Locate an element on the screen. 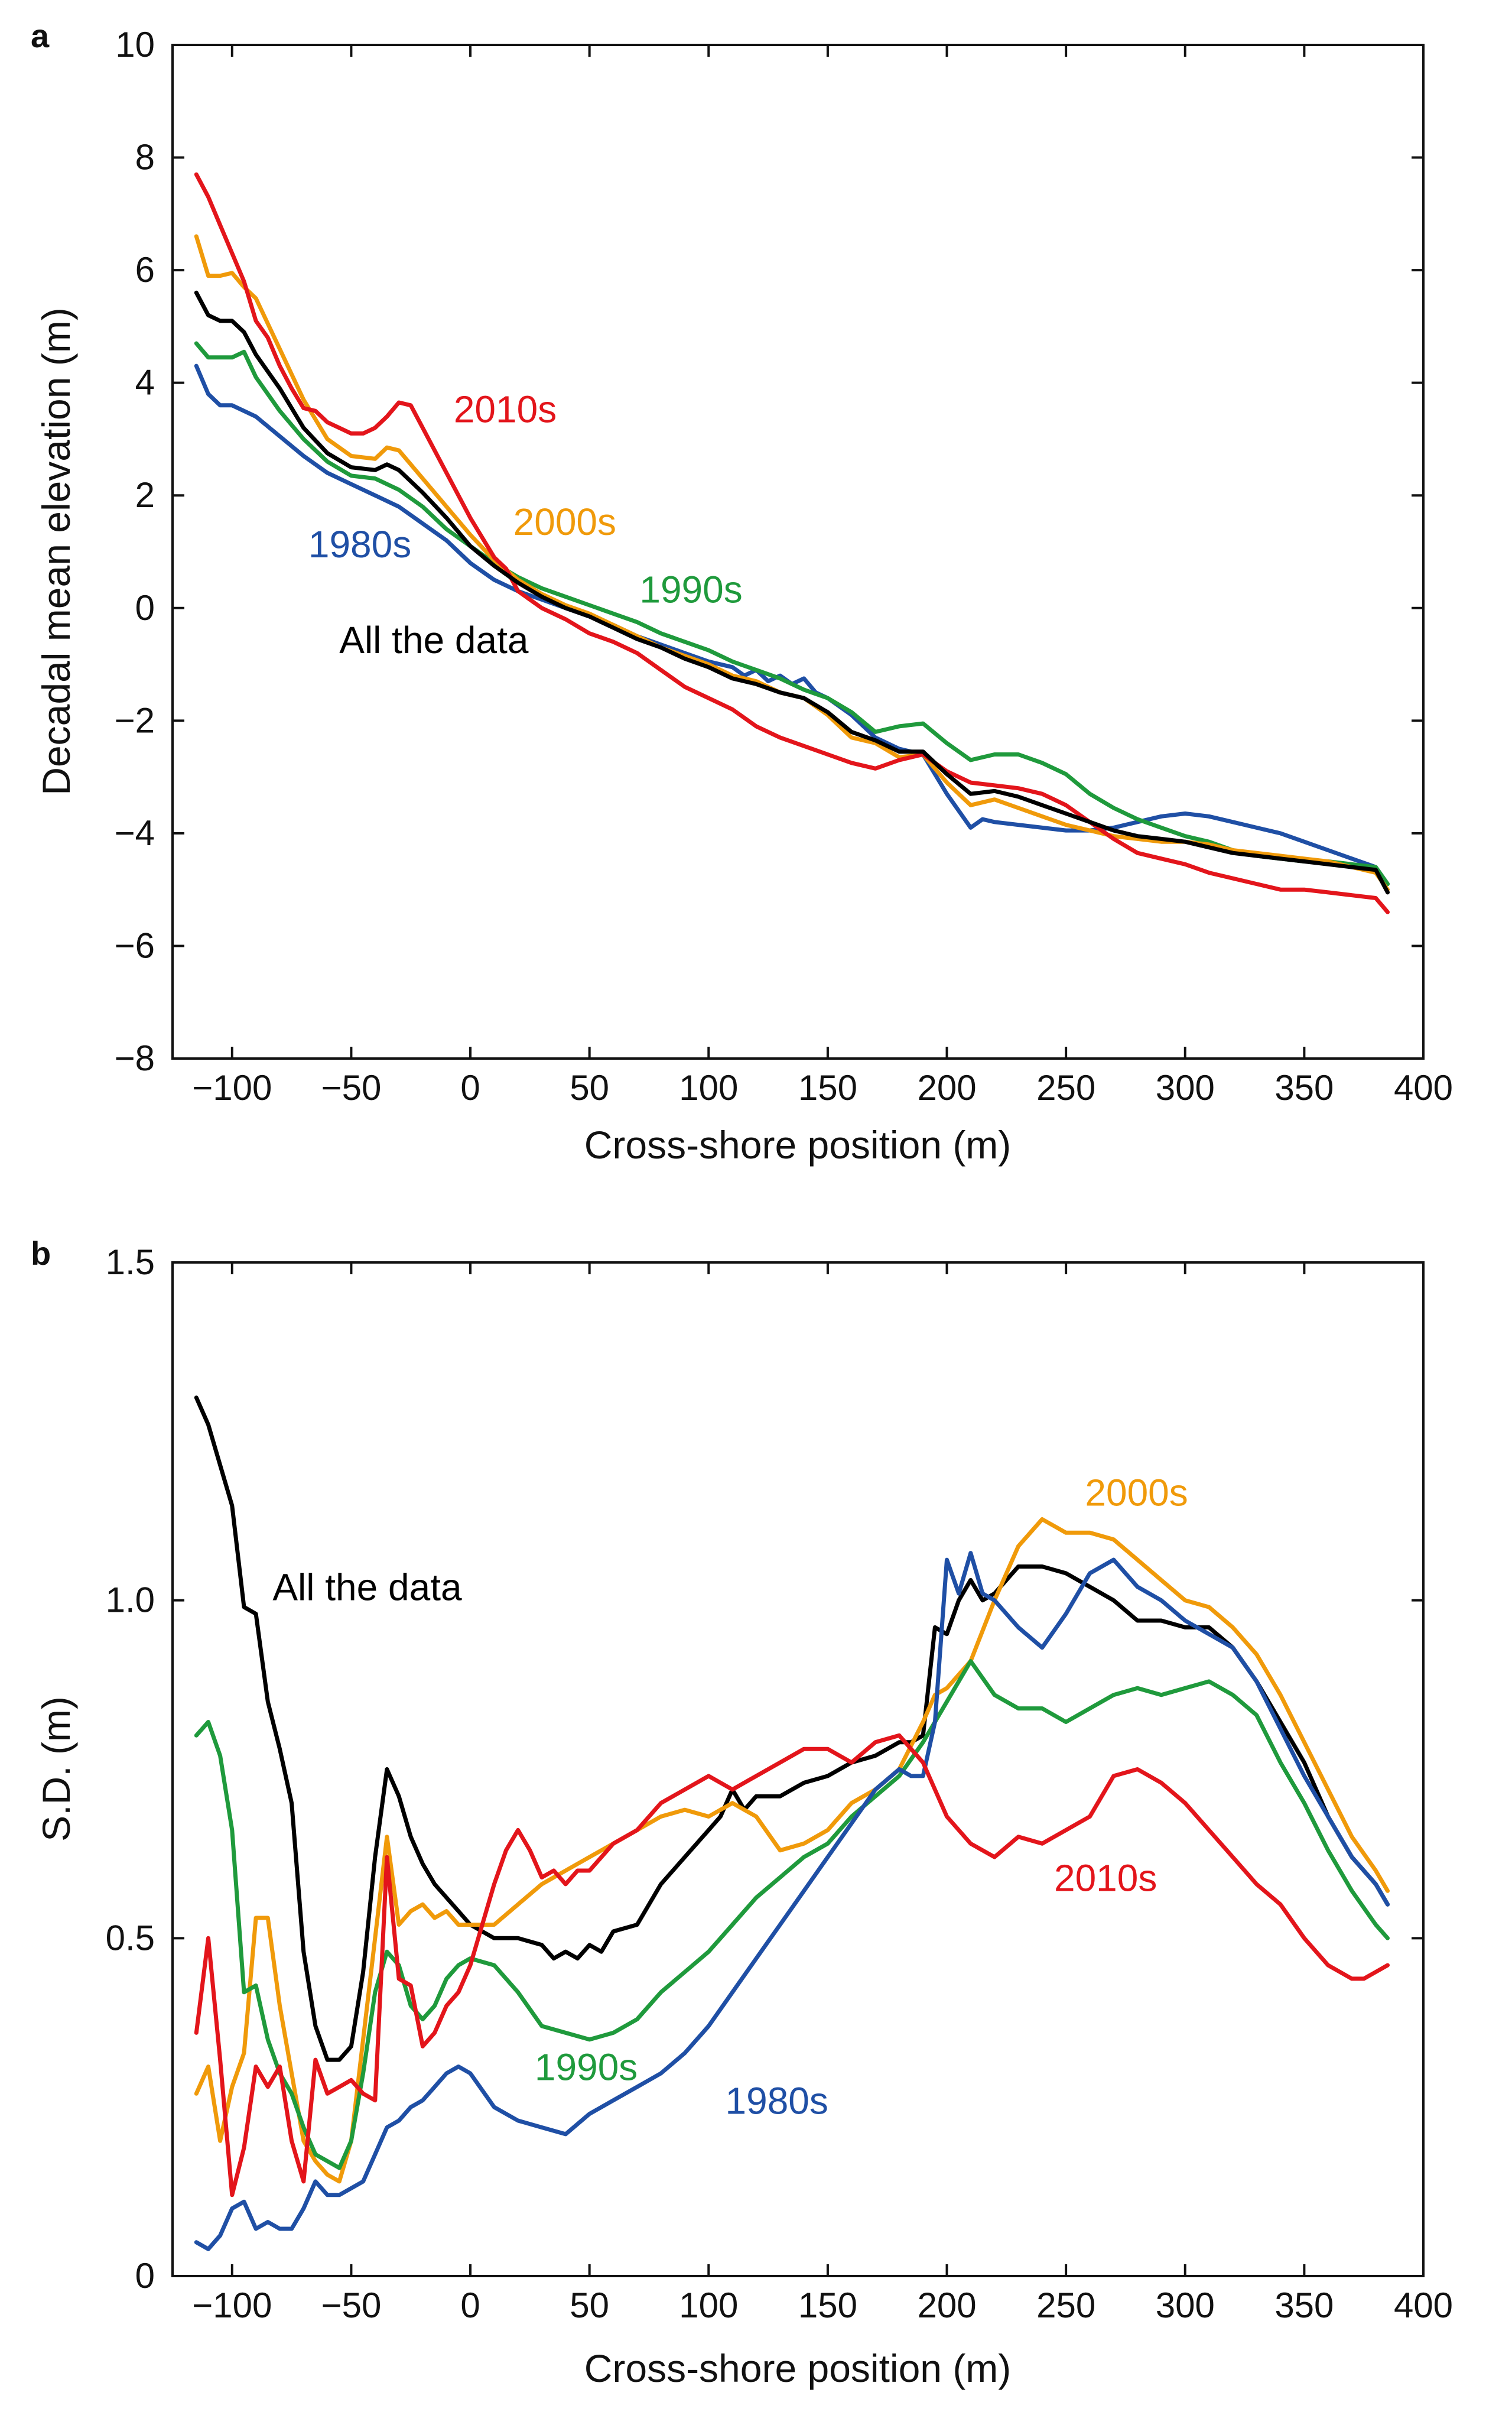 This screenshot has height=2412, width=1512. panel-a-x-tick-label: 200 is located at coordinates (946, 1088).